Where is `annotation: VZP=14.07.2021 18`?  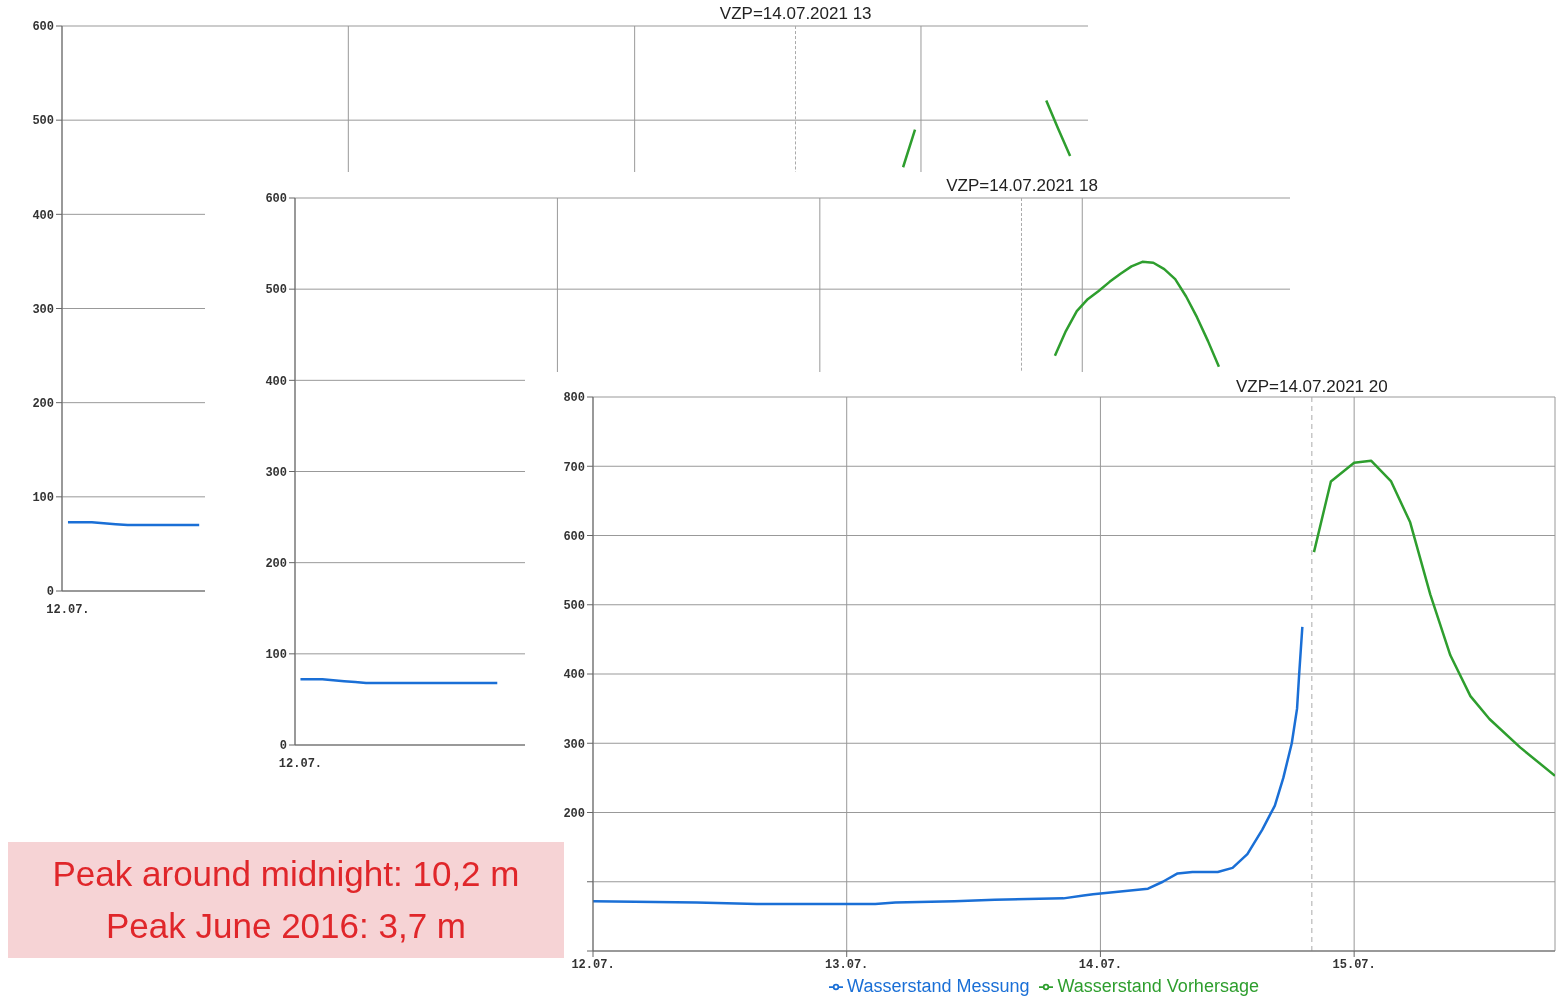 annotation: VZP=14.07.2021 18 is located at coordinates (1022, 186).